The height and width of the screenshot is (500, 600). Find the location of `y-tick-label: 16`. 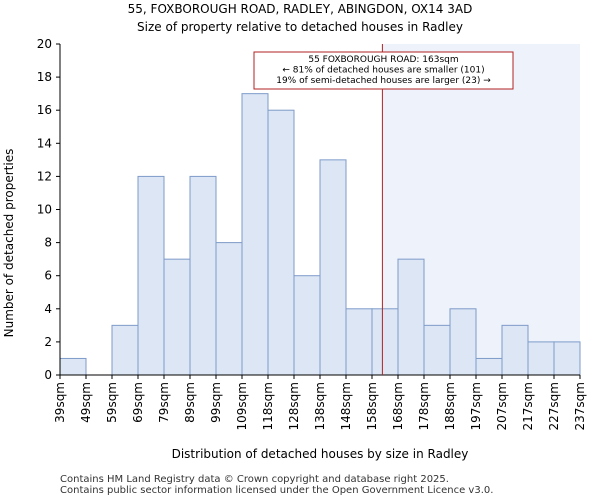

y-tick-label: 16 is located at coordinates (44, 110).